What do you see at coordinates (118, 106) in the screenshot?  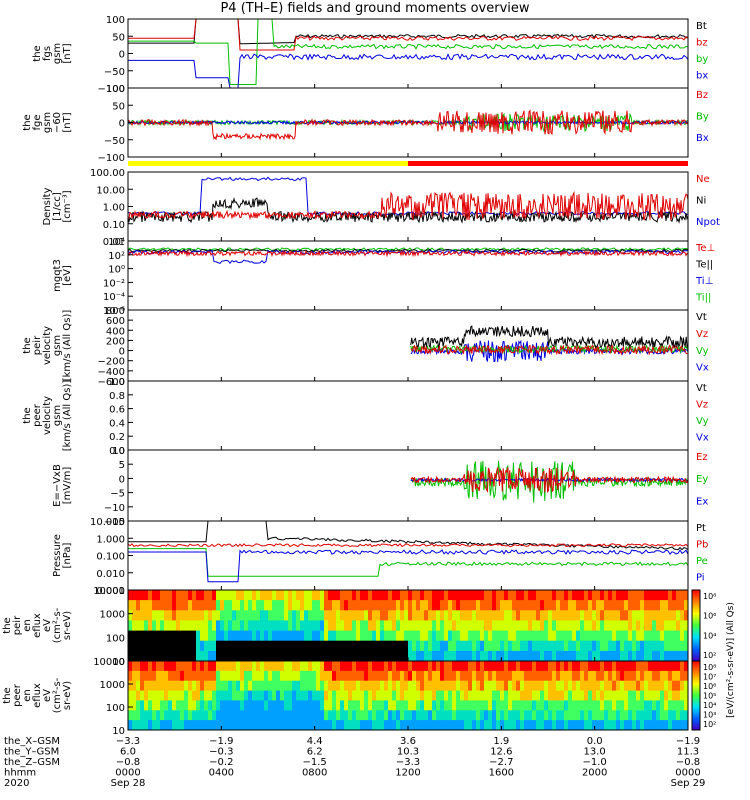 I see `ytick-label-fge: 50` at bounding box center [118, 106].